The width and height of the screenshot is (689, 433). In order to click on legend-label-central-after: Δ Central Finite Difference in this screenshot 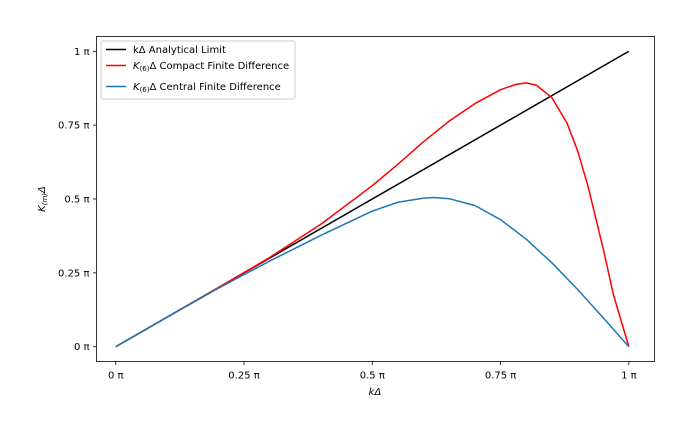, I will do `click(214, 87)`.